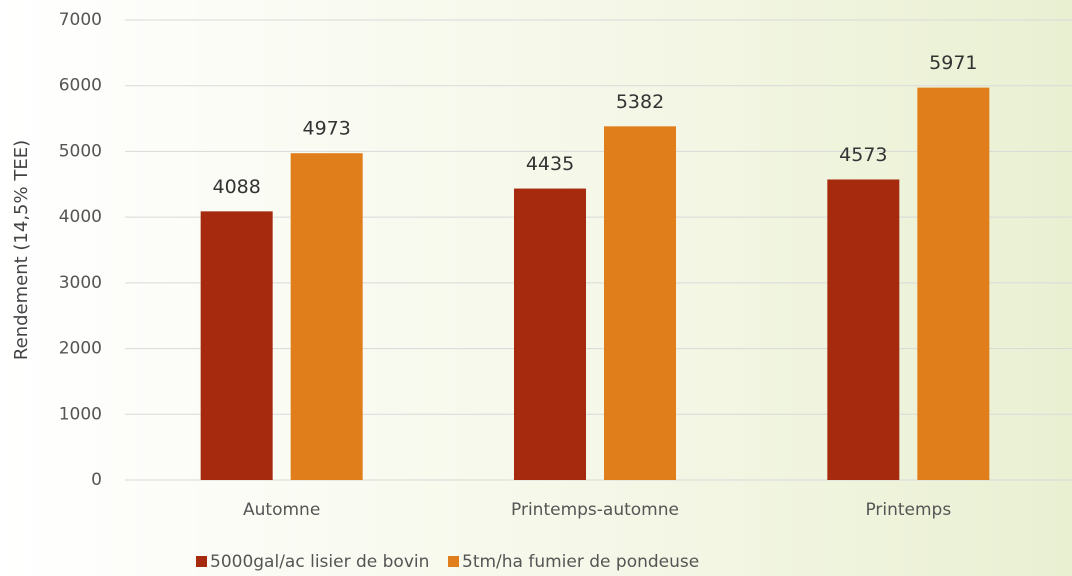 The width and height of the screenshot is (1072, 576). What do you see at coordinates (550, 164) in the screenshot?
I see `value-label: 4435` at bounding box center [550, 164].